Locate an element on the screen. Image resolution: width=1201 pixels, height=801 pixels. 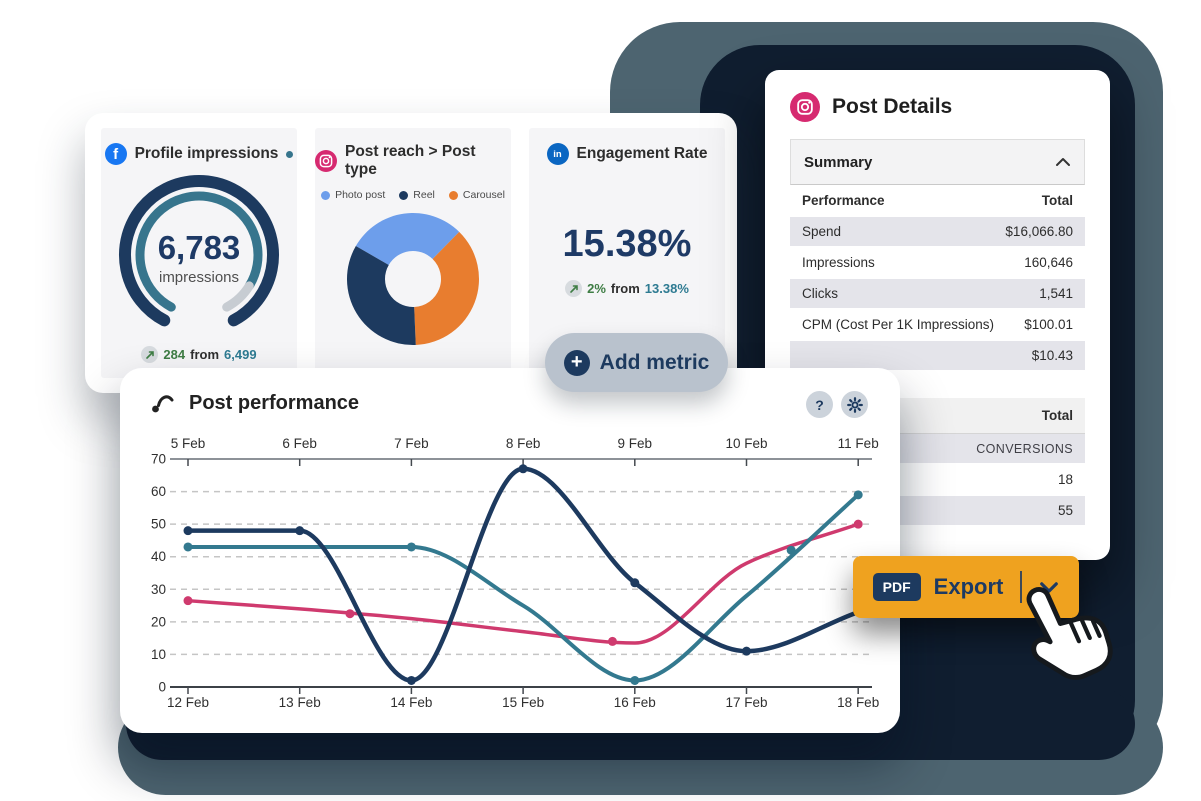
post-performance-header: Post performance is located at coordinates (254, 403).